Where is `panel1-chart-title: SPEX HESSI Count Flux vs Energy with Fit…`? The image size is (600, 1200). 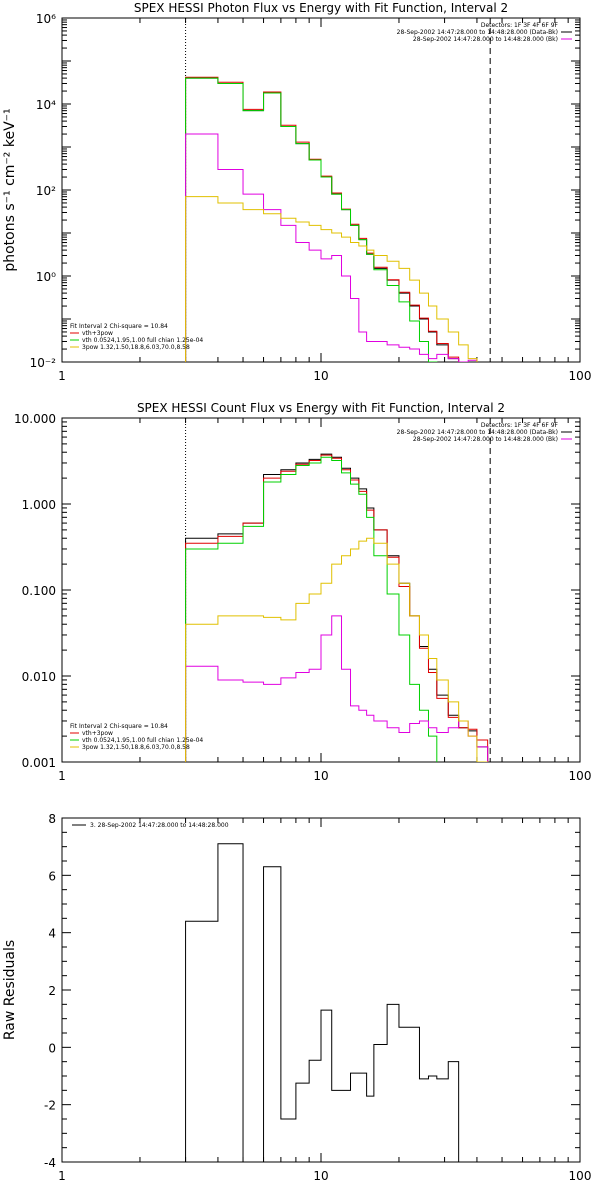
panel1-chart-title: SPEX HESSI Count Flux vs Energy with Fit… is located at coordinates (321, 408).